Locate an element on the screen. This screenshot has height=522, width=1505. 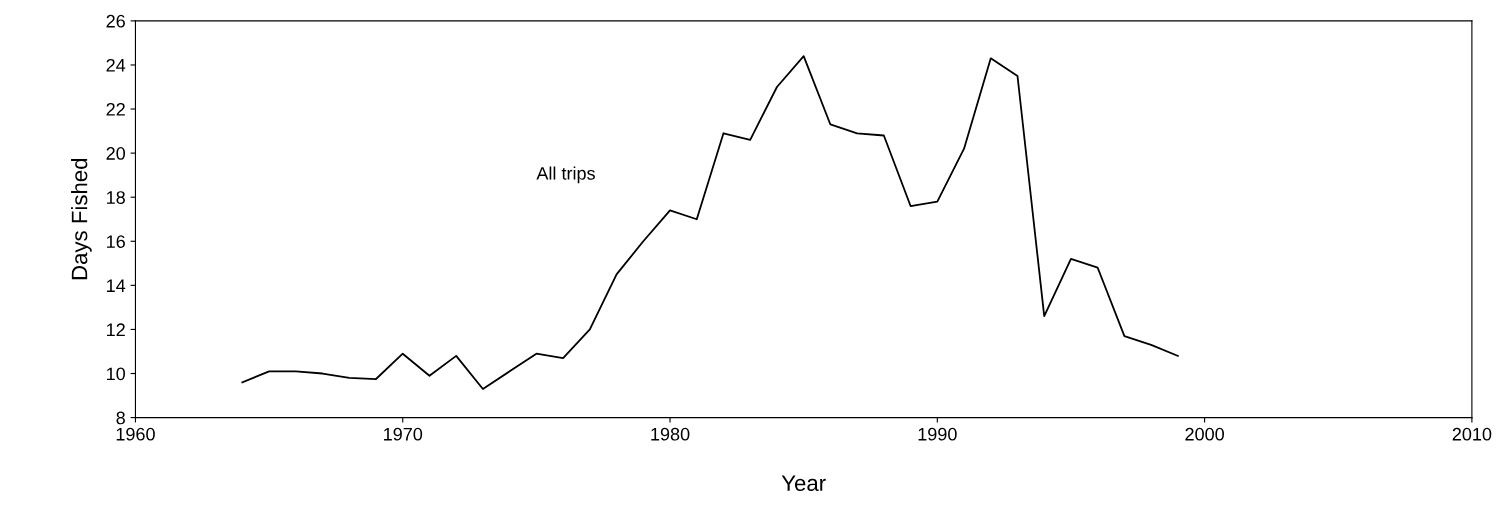
x-tick-label: 2000 is located at coordinates (1204, 434).